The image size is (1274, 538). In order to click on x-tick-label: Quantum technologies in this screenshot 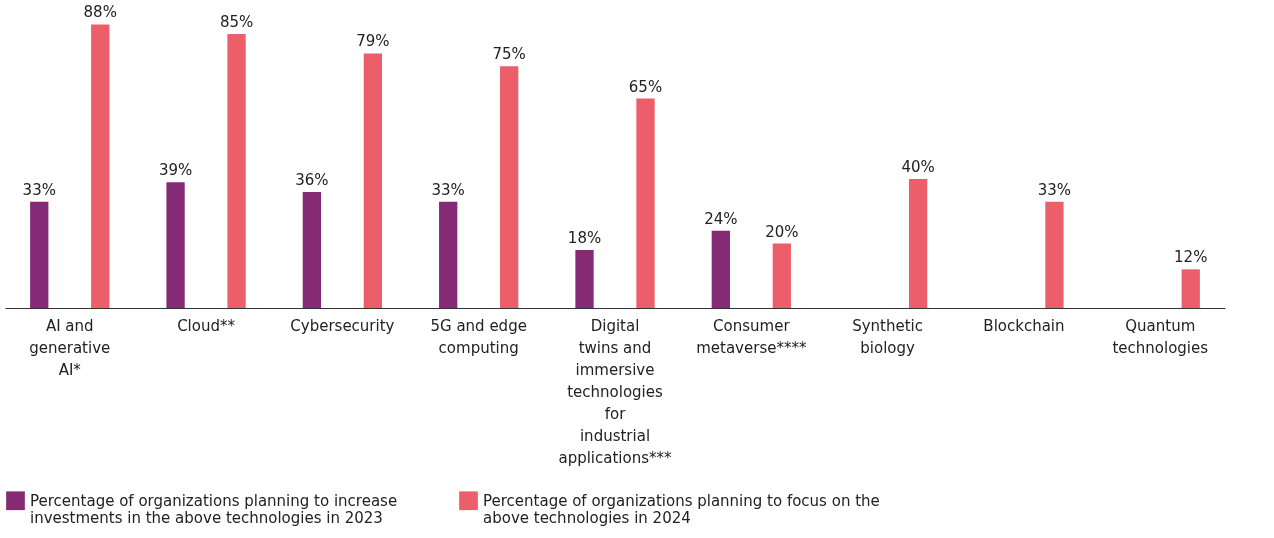, I will do `click(1160, 336)`.